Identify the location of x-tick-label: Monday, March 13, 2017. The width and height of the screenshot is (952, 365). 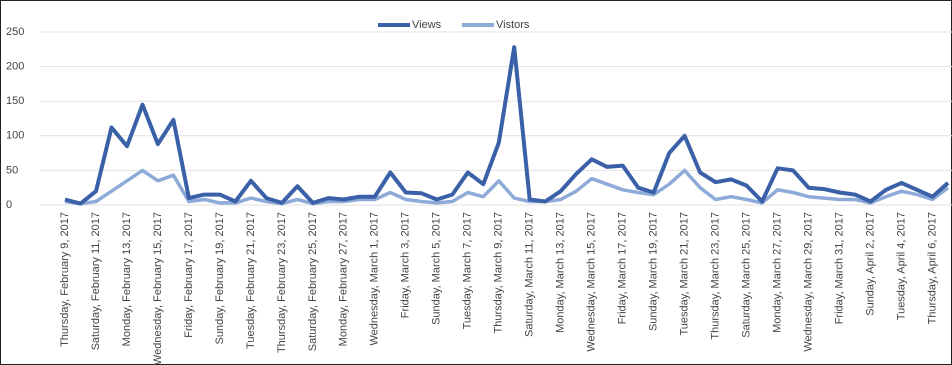
(561, 272).